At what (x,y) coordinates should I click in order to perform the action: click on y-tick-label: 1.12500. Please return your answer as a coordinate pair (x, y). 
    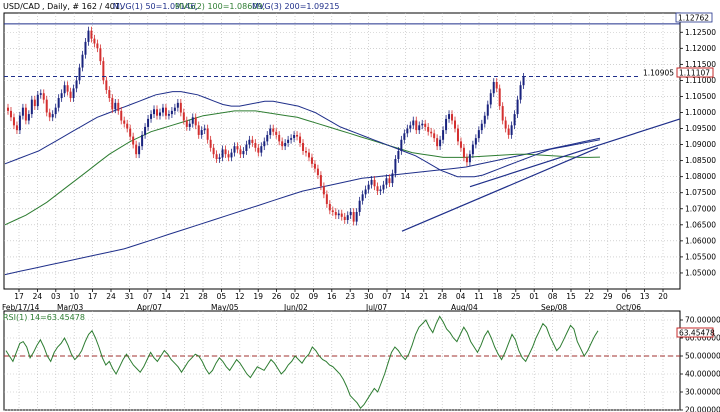
    Looking at the image, I should click on (700, 32).